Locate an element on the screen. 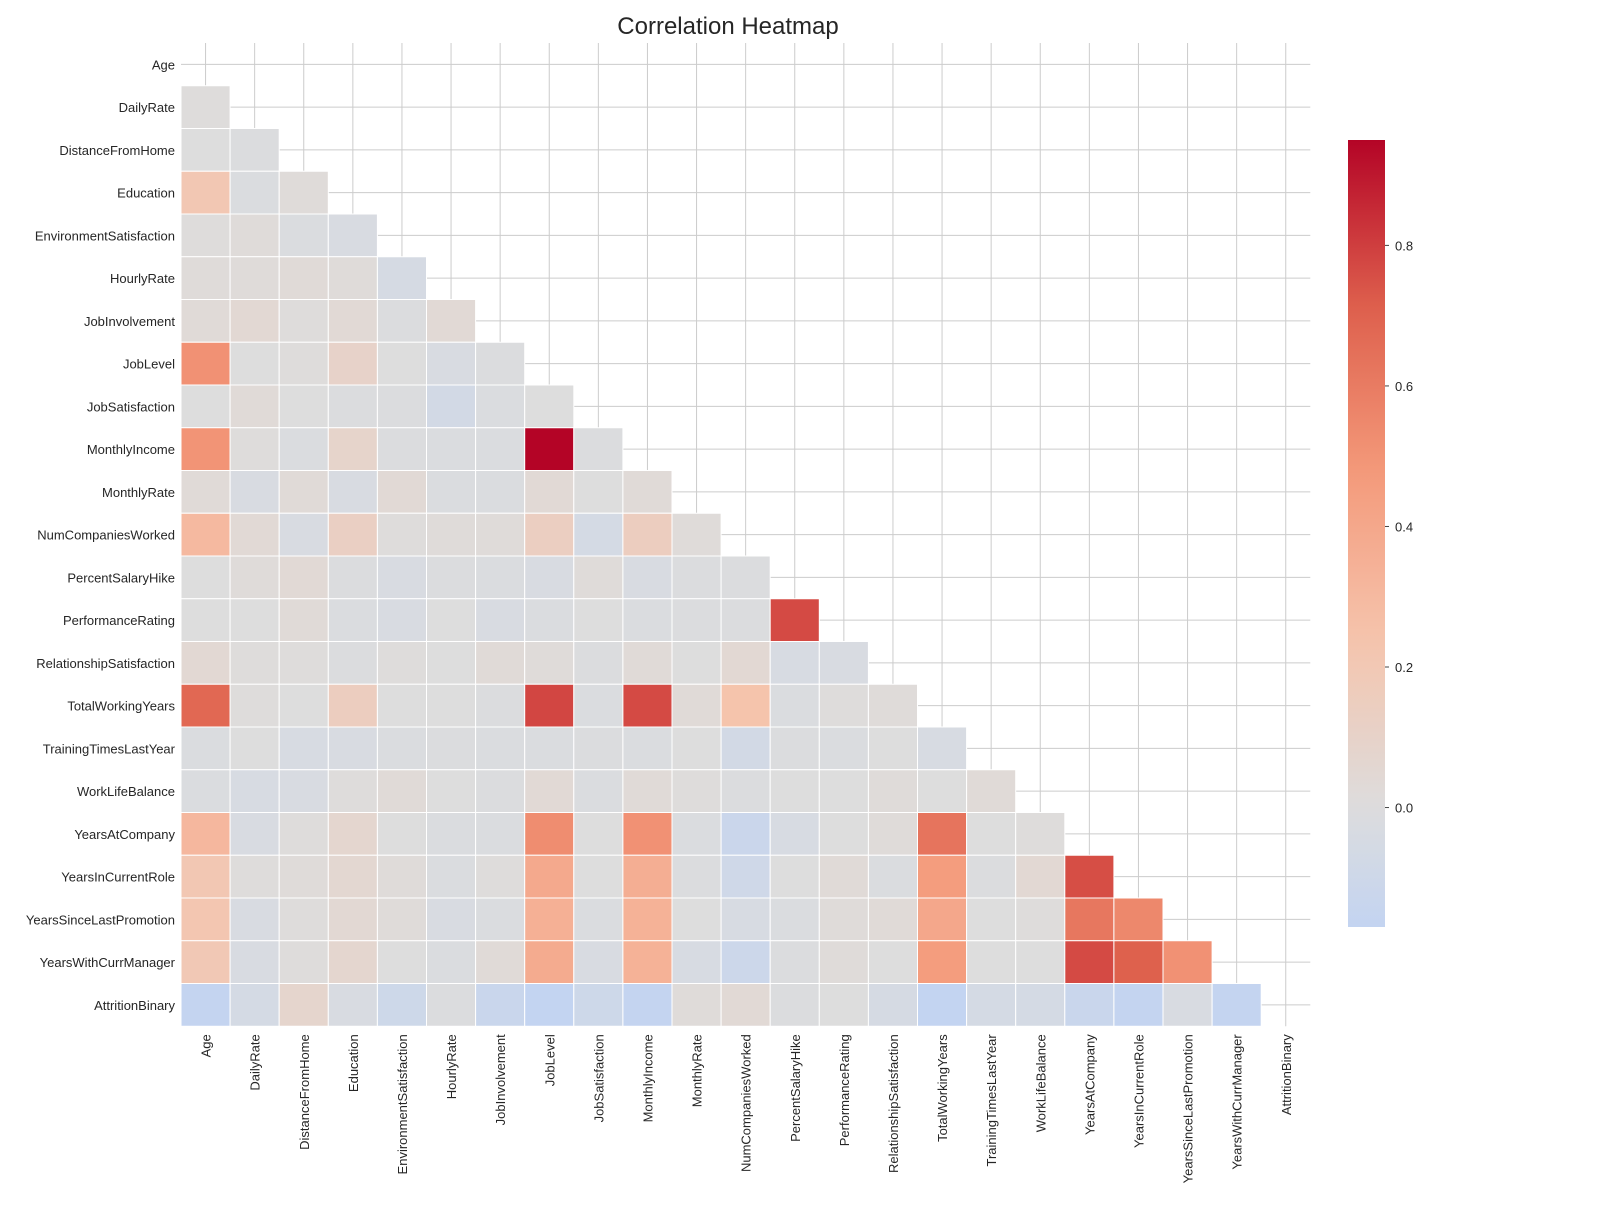  heatmap-cell-JobInvolvement-Age is located at coordinates (205, 321).